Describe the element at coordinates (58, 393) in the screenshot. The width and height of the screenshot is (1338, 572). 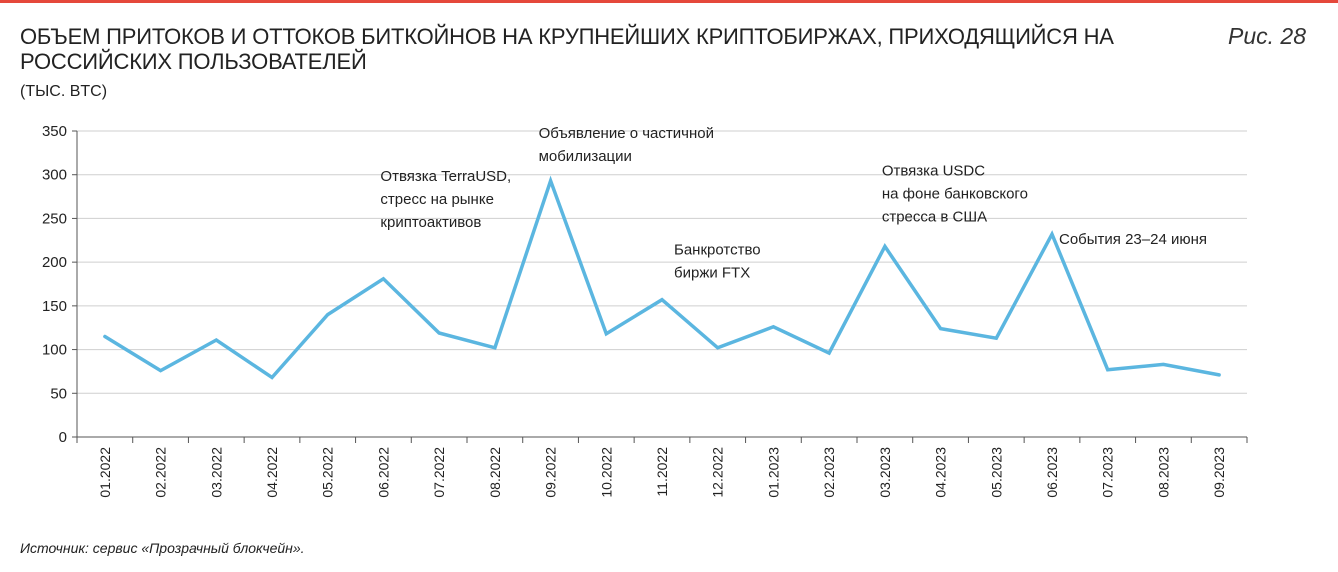
I see `y-tick-label: 50` at that location.